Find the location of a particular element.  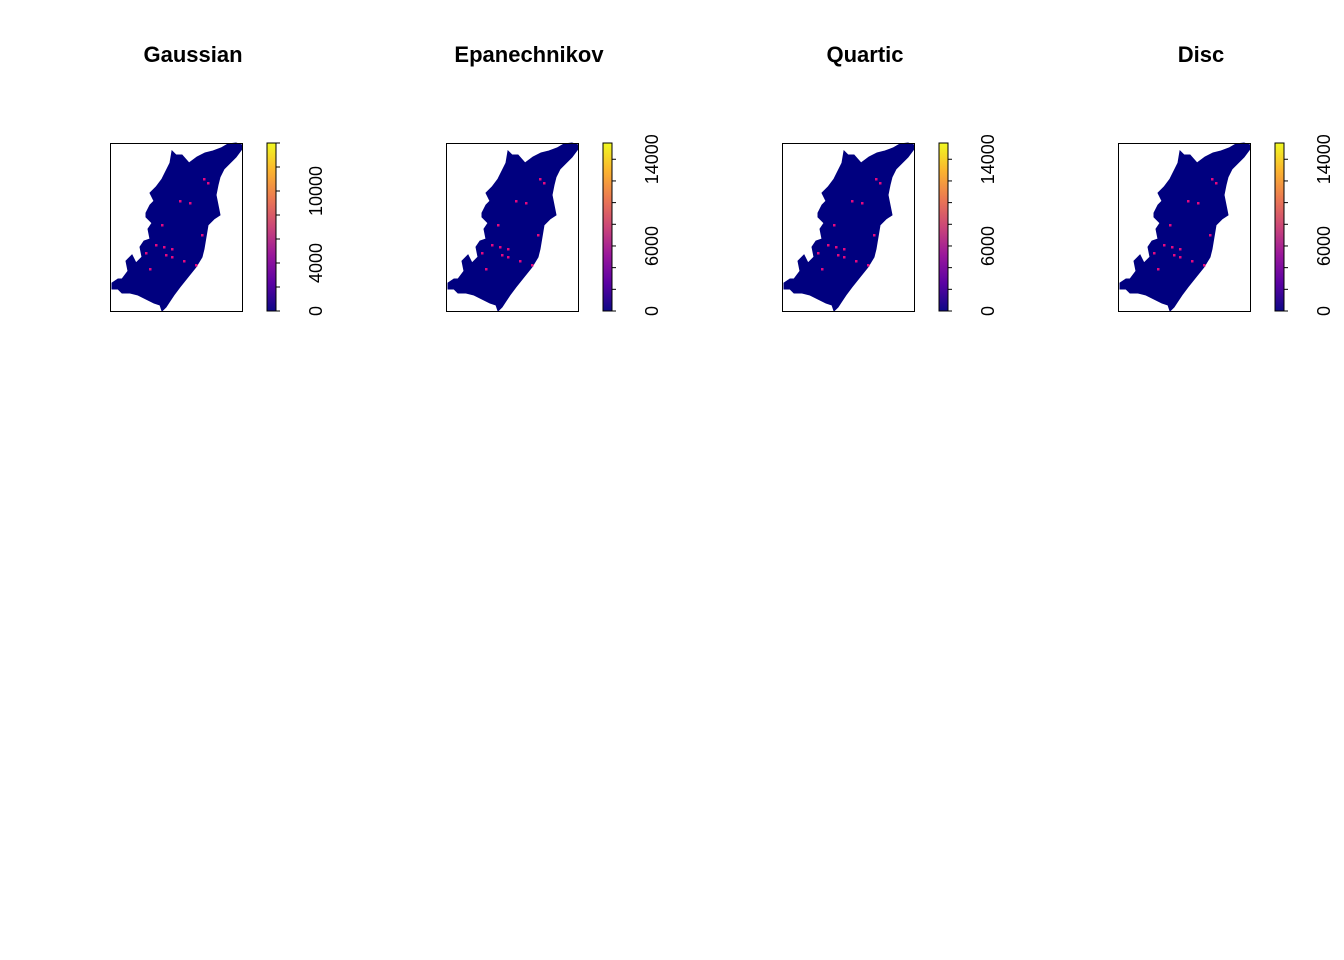

panel-title: Quartic is located at coordinates (864, 54).